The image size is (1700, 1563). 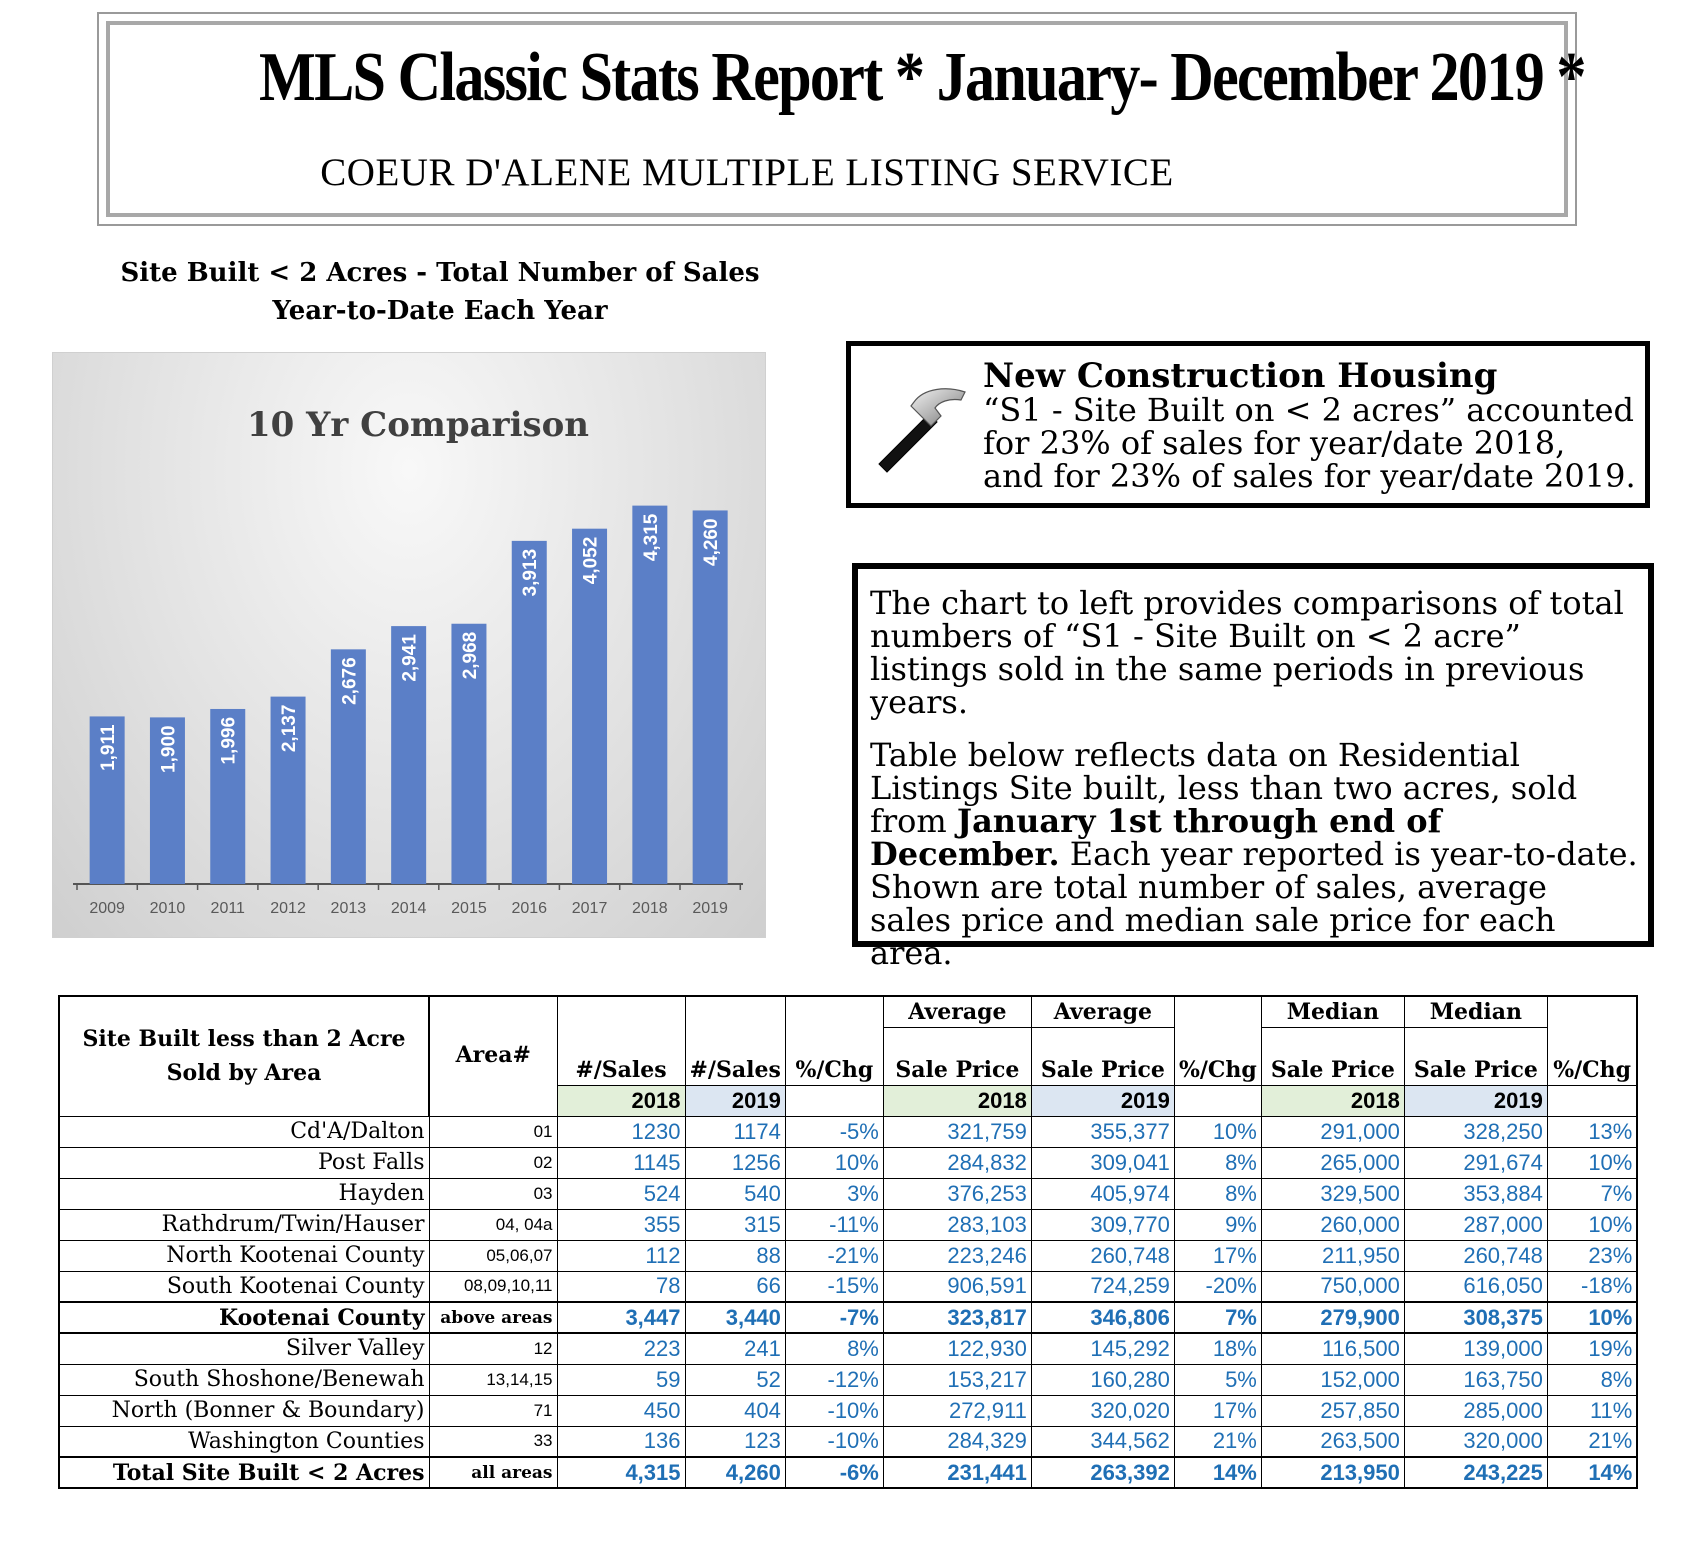 I want to click on value-m18: 263,500, so click(x=1333, y=1442).